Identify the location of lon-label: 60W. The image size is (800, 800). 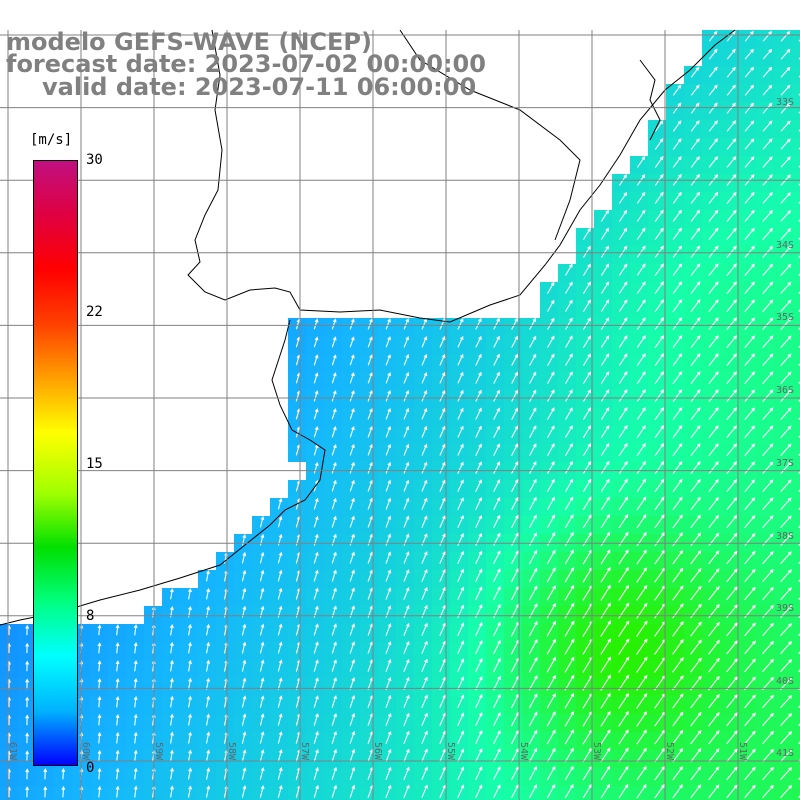
(85, 751).